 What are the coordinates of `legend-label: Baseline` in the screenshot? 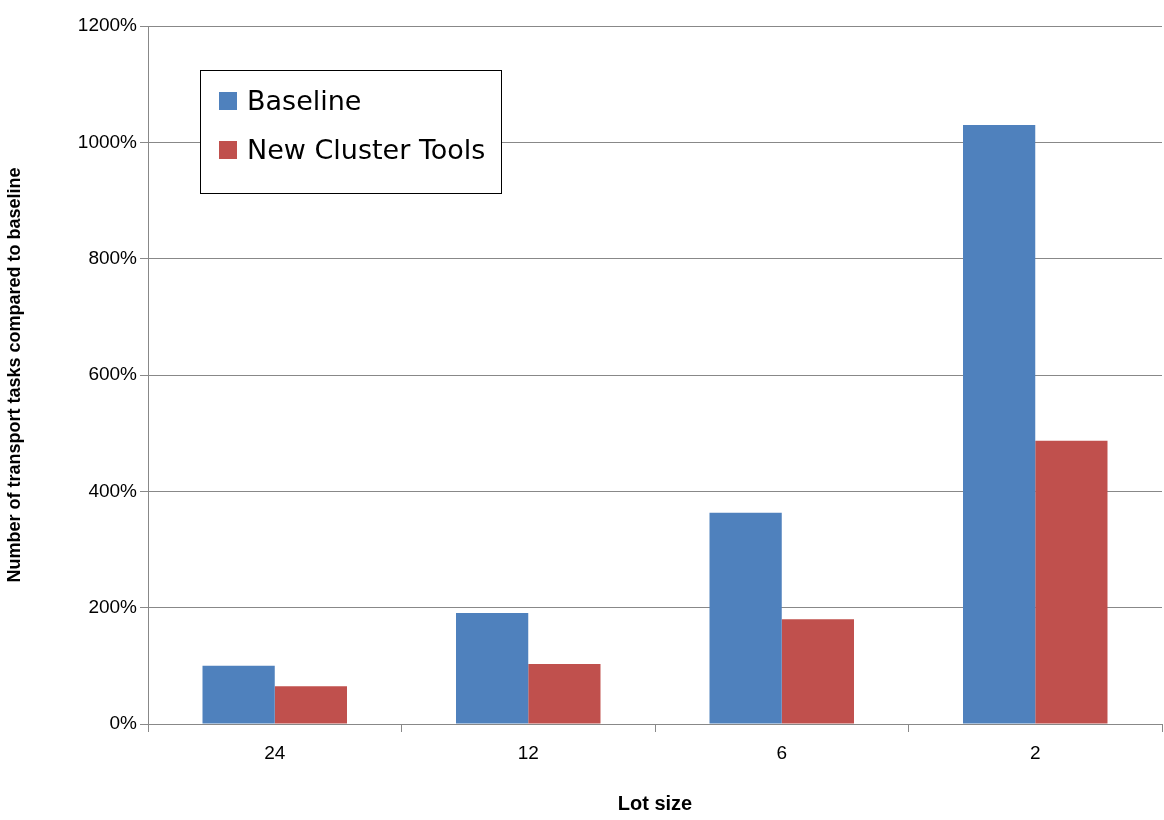 It's located at (304, 100).